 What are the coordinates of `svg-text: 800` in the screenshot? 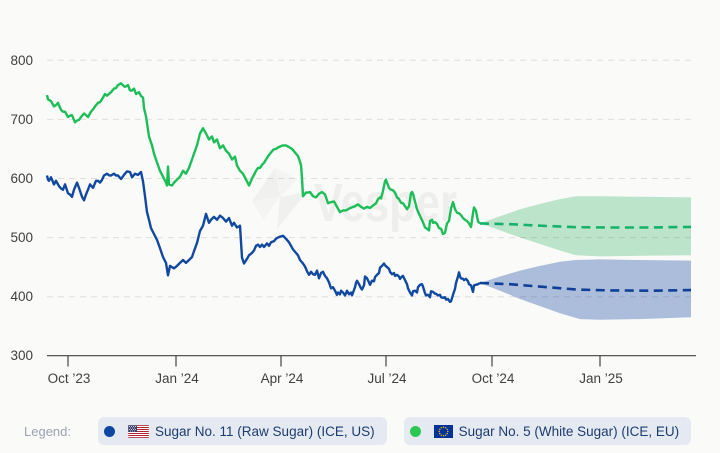 It's located at (21, 60).